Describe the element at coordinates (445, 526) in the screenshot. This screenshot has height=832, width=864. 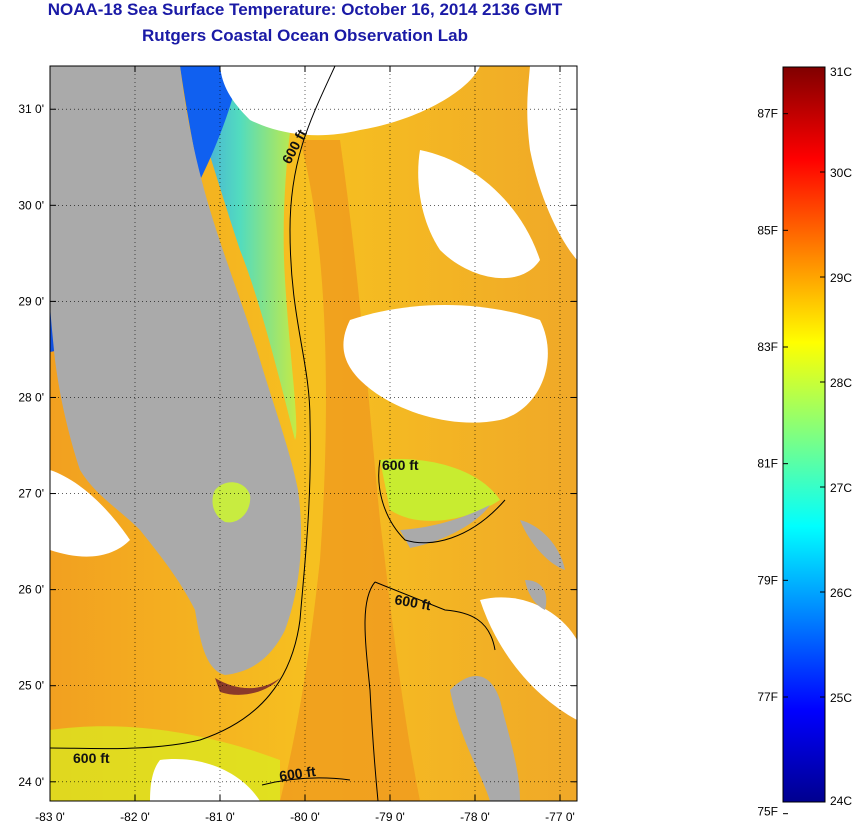
I see `grand-bahama` at that location.